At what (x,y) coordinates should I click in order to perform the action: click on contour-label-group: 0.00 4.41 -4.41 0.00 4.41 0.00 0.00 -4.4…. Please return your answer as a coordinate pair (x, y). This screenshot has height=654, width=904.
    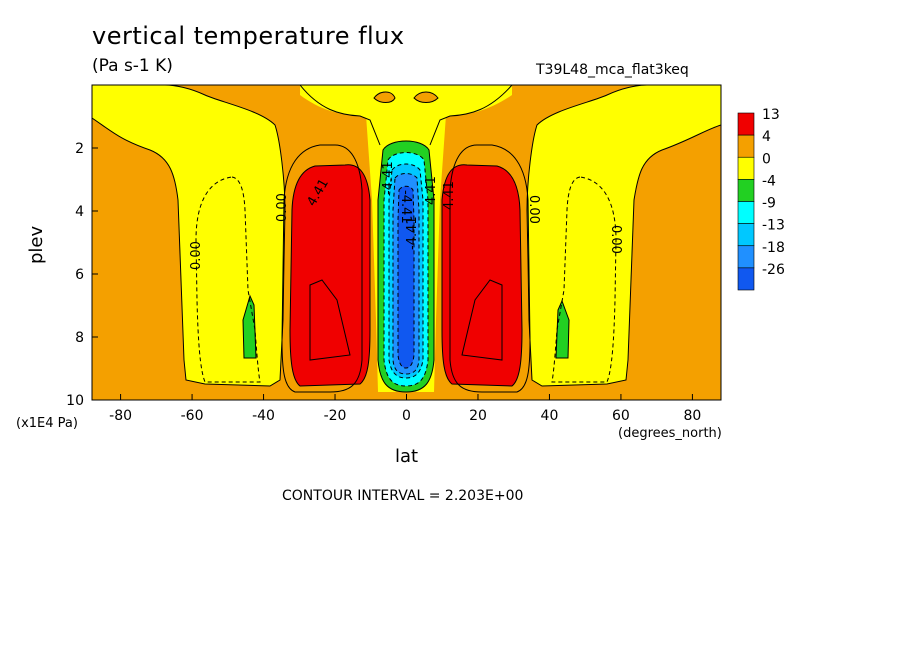
    Looking at the image, I should click on (406, 215).